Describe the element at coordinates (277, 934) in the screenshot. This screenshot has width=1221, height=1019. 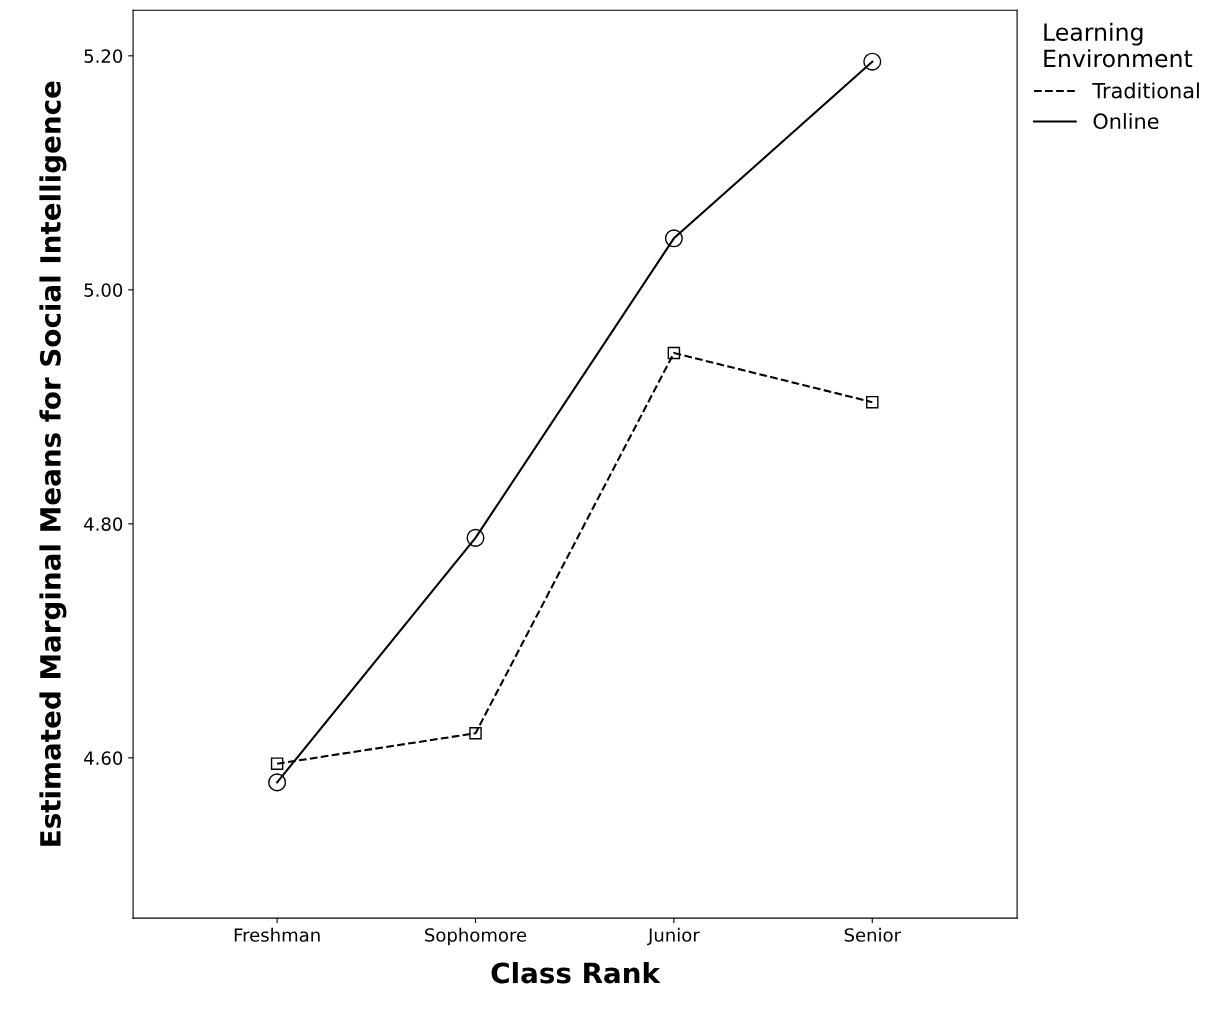
I see `x-tick-label: Freshman` at that location.